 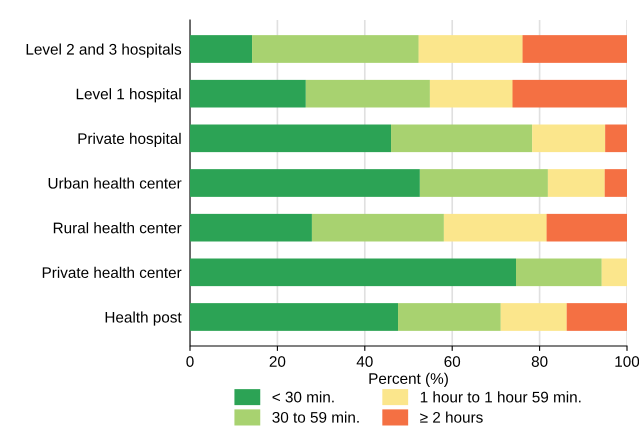 What do you see at coordinates (190, 361) in the screenshot?
I see `x-tick-label: 0` at bounding box center [190, 361].